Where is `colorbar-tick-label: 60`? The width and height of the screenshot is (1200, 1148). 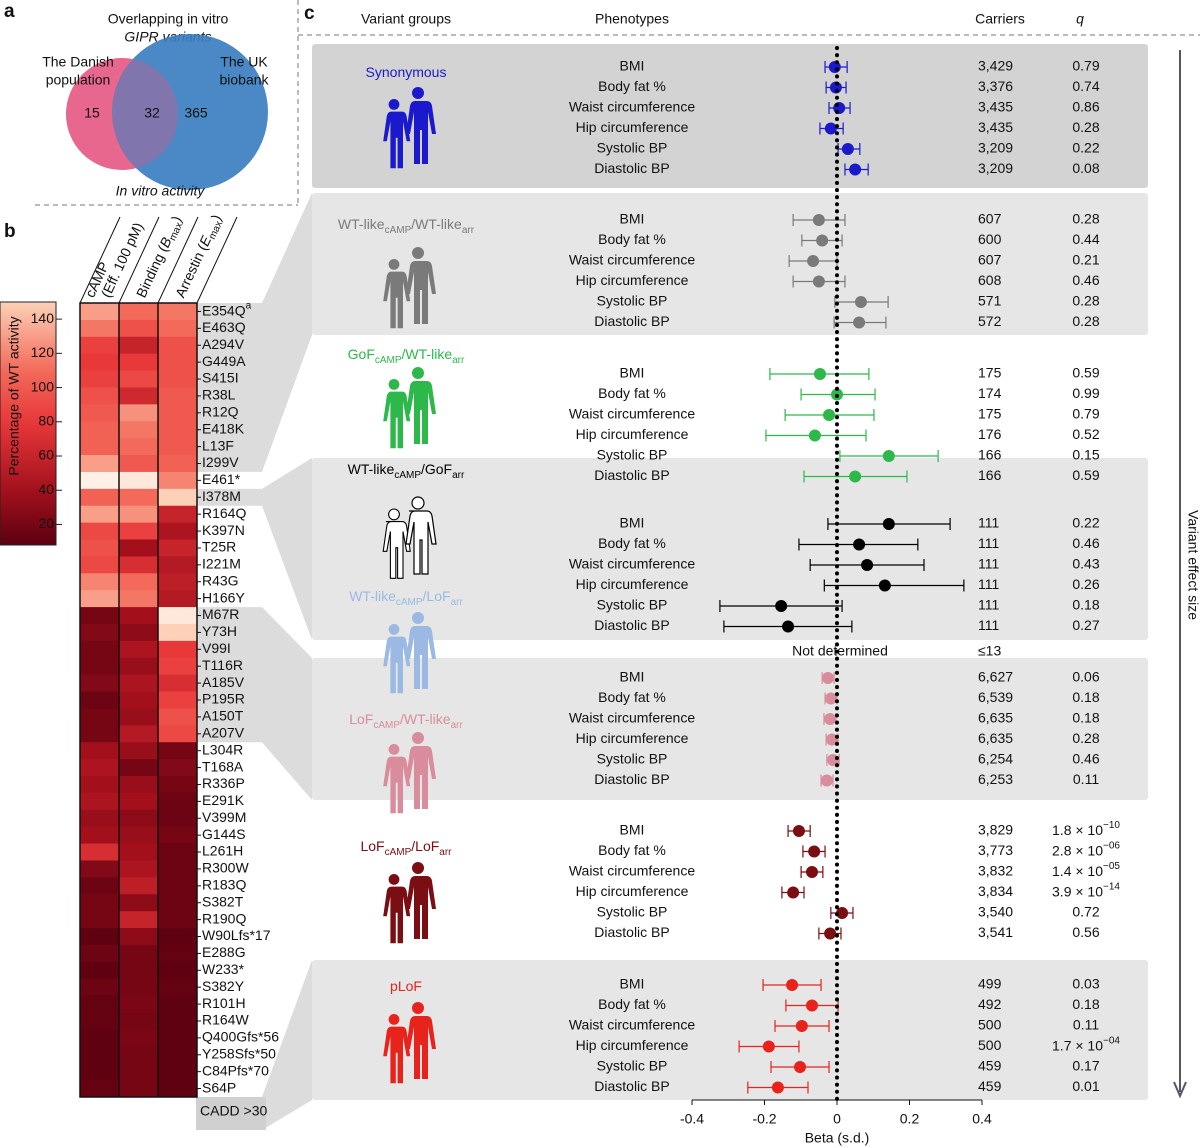
colorbar-tick-label: 60 is located at coordinates (46, 455).